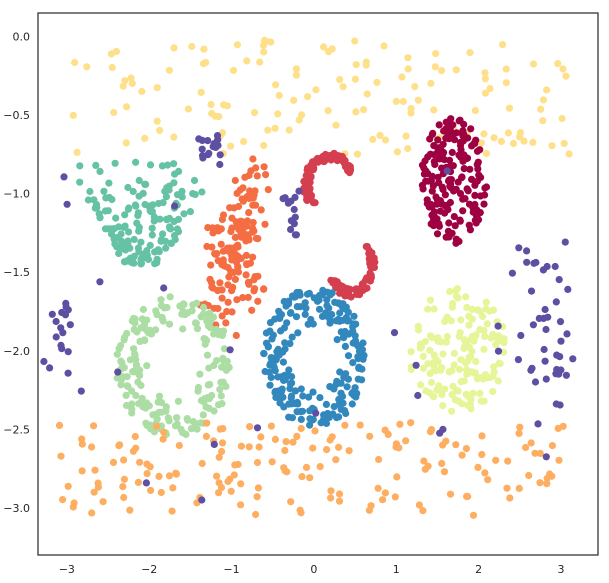 The height and width of the screenshot is (583, 609). Describe the element at coordinates (16, 115) in the screenshot. I see `y-tick-label: −0.5` at that location.